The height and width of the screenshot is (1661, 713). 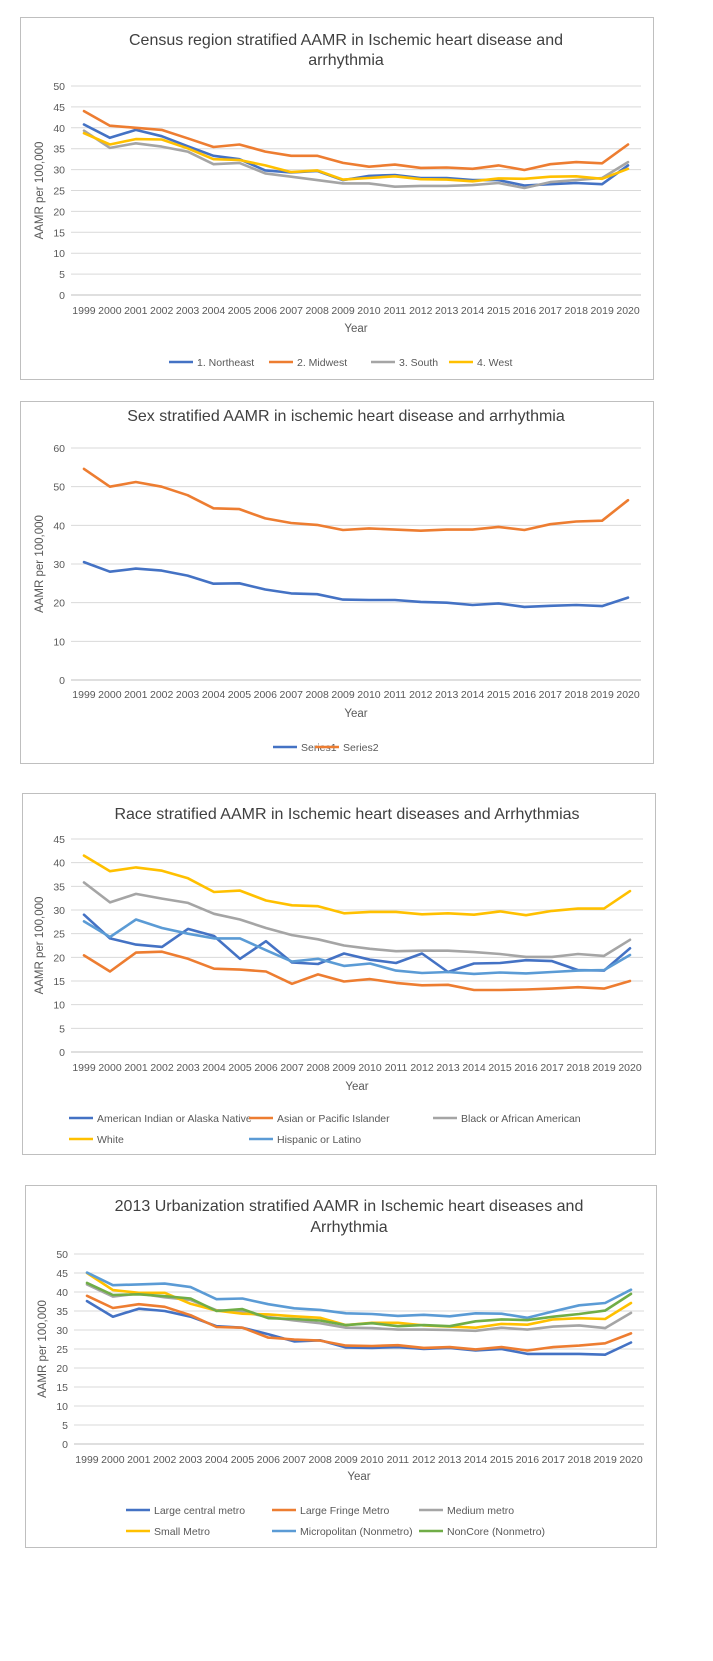 I want to click on c4-ytick-20: 20, so click(x=62, y=1369).